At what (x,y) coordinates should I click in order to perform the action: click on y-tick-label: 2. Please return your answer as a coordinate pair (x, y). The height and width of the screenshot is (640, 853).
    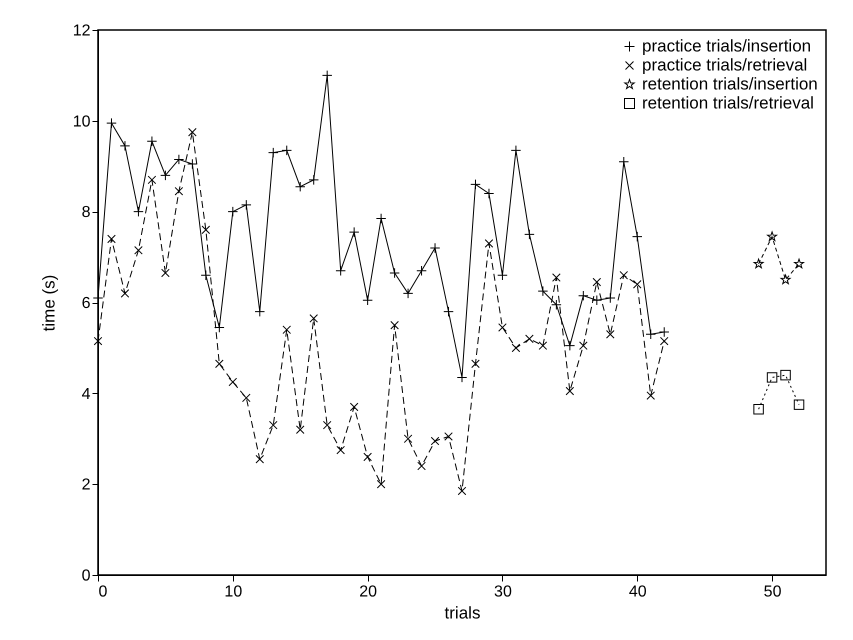
    Looking at the image, I should click on (86, 485).